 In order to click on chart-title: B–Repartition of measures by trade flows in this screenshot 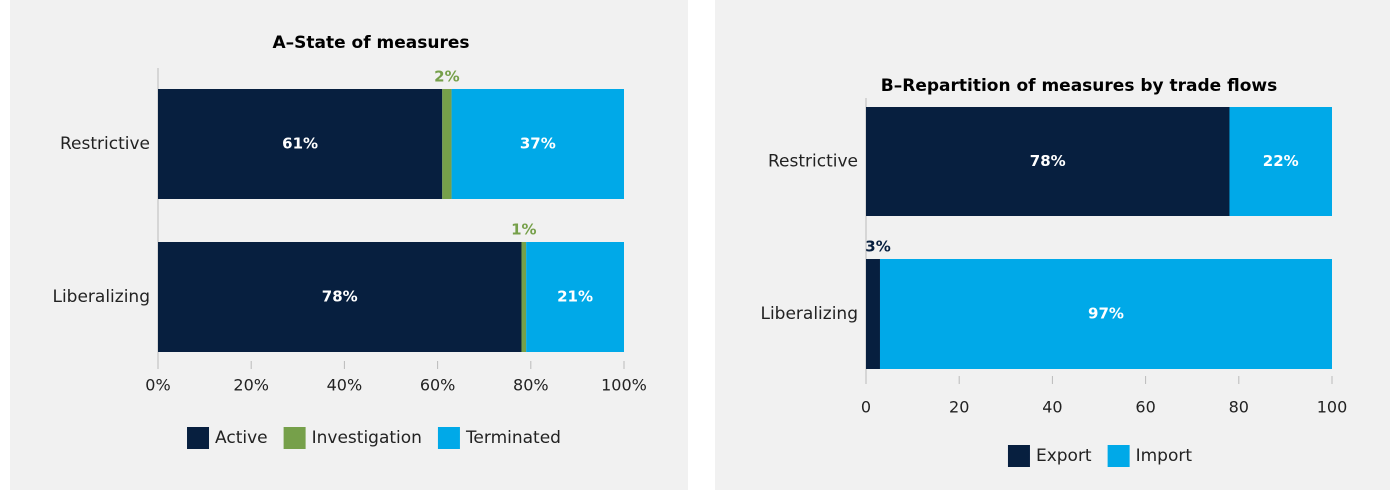, I will do `click(1079, 86)`.